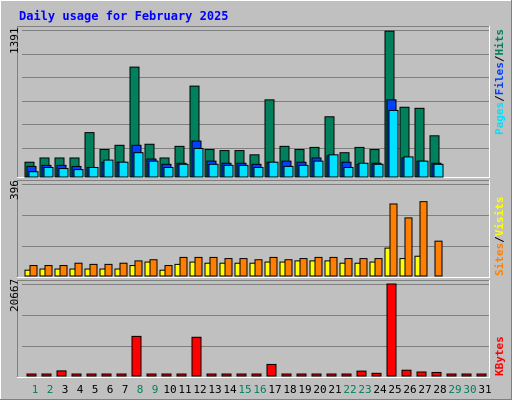 The image size is (512, 400). Describe the element at coordinates (499, 356) in the screenshot. I see `legend-kbytes: KBytes` at that location.